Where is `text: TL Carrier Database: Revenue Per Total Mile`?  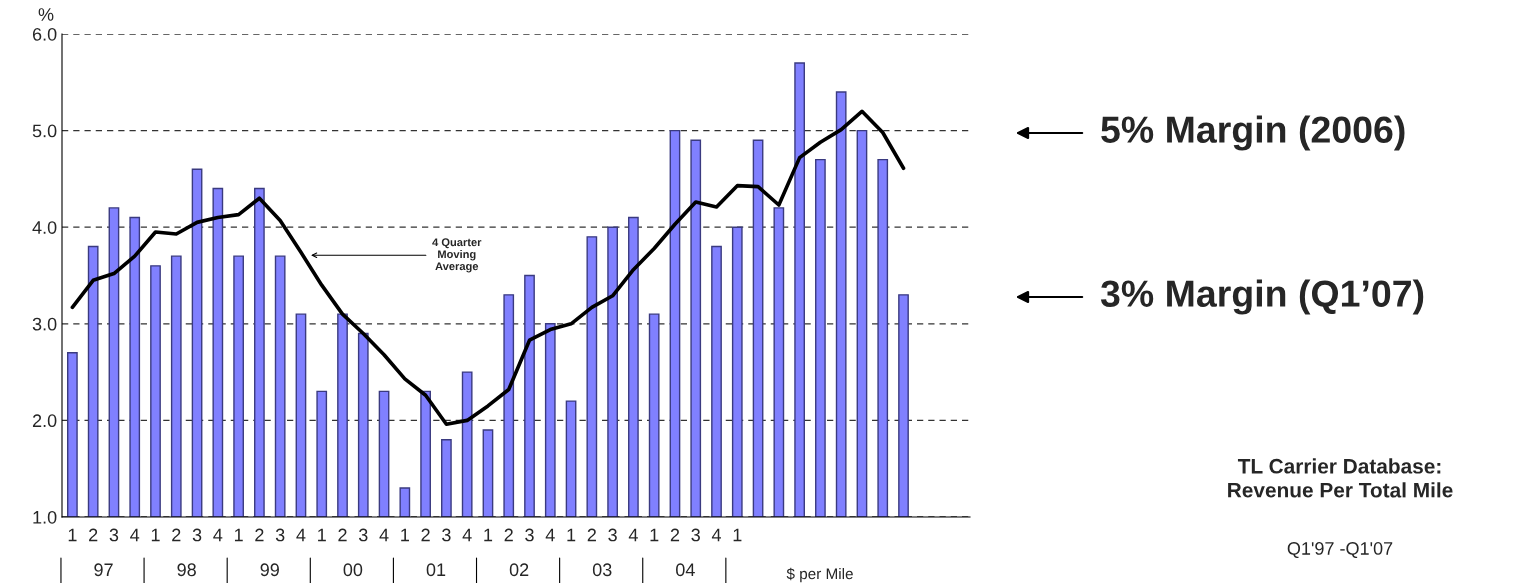
text: TL Carrier Database: Revenue Per Total Mile is located at coordinates (1340, 478).